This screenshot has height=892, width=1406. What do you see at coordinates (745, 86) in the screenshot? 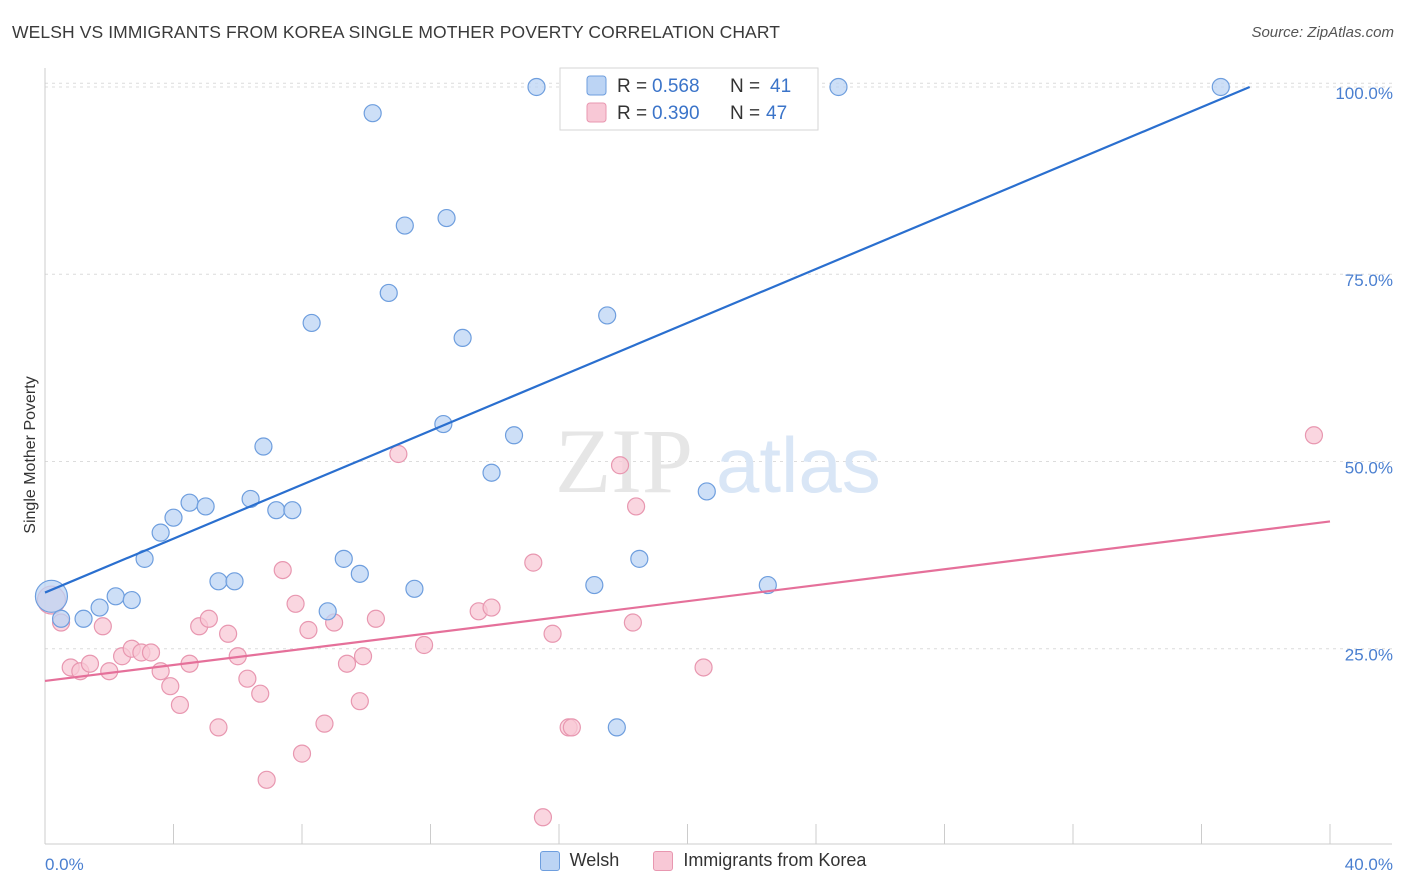
I see `stats-n-label-welsh: N =` at bounding box center [745, 86].